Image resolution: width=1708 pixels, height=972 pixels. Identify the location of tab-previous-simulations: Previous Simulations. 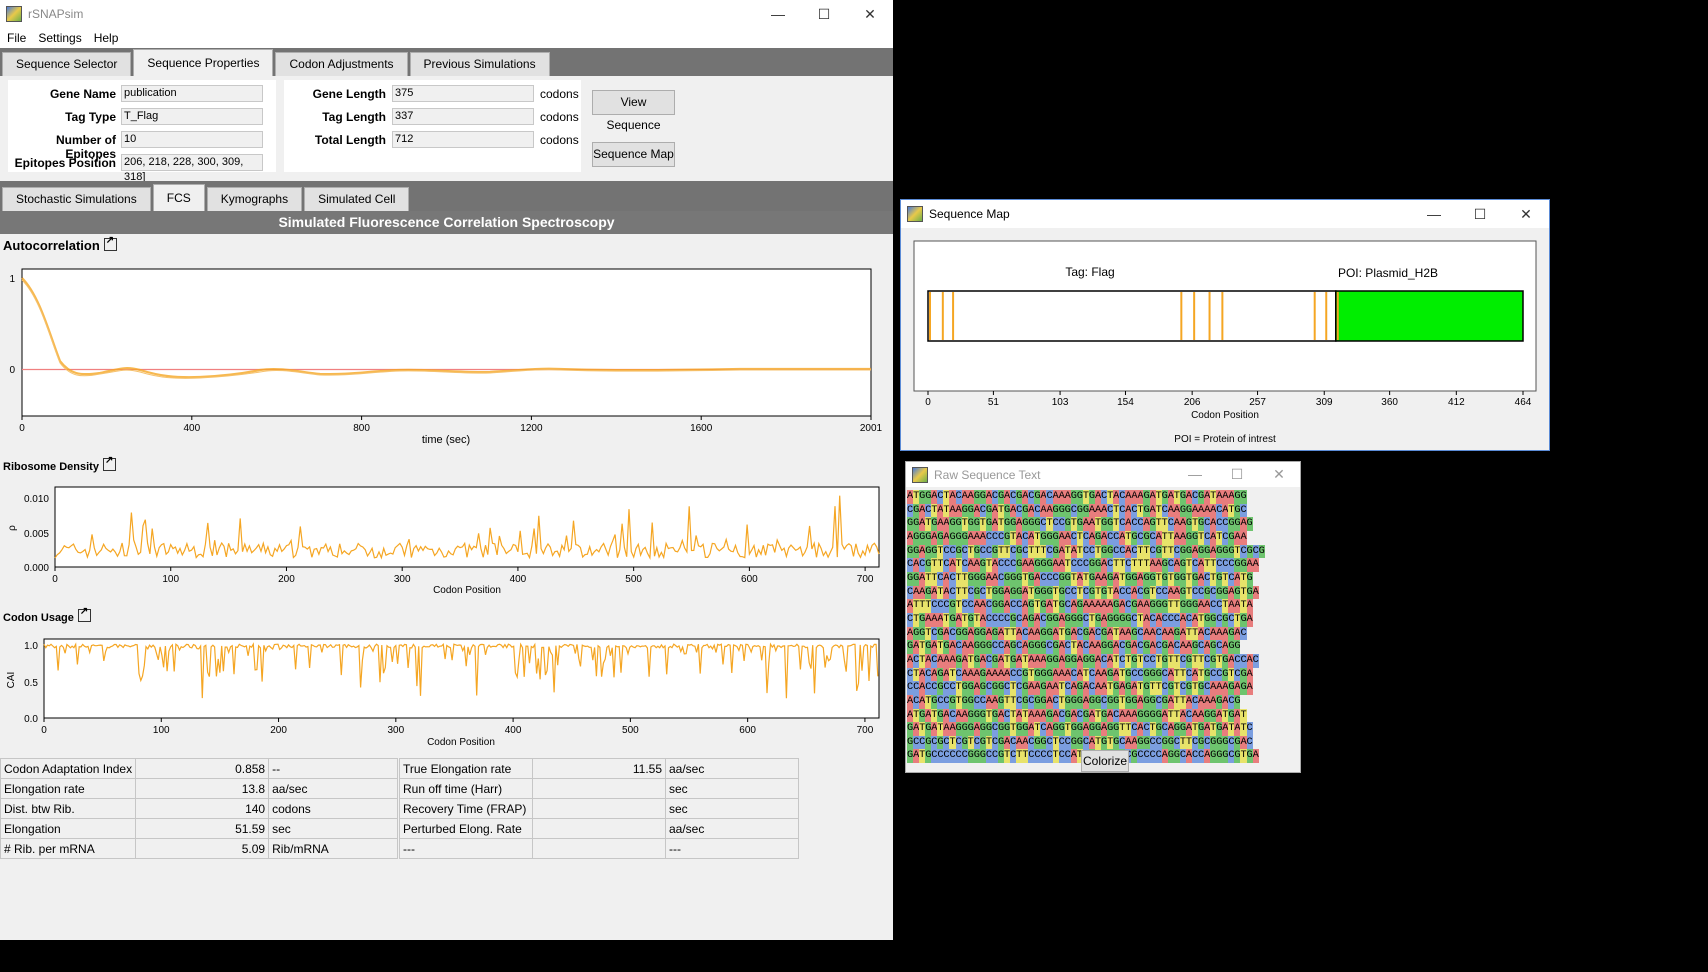
(479, 64).